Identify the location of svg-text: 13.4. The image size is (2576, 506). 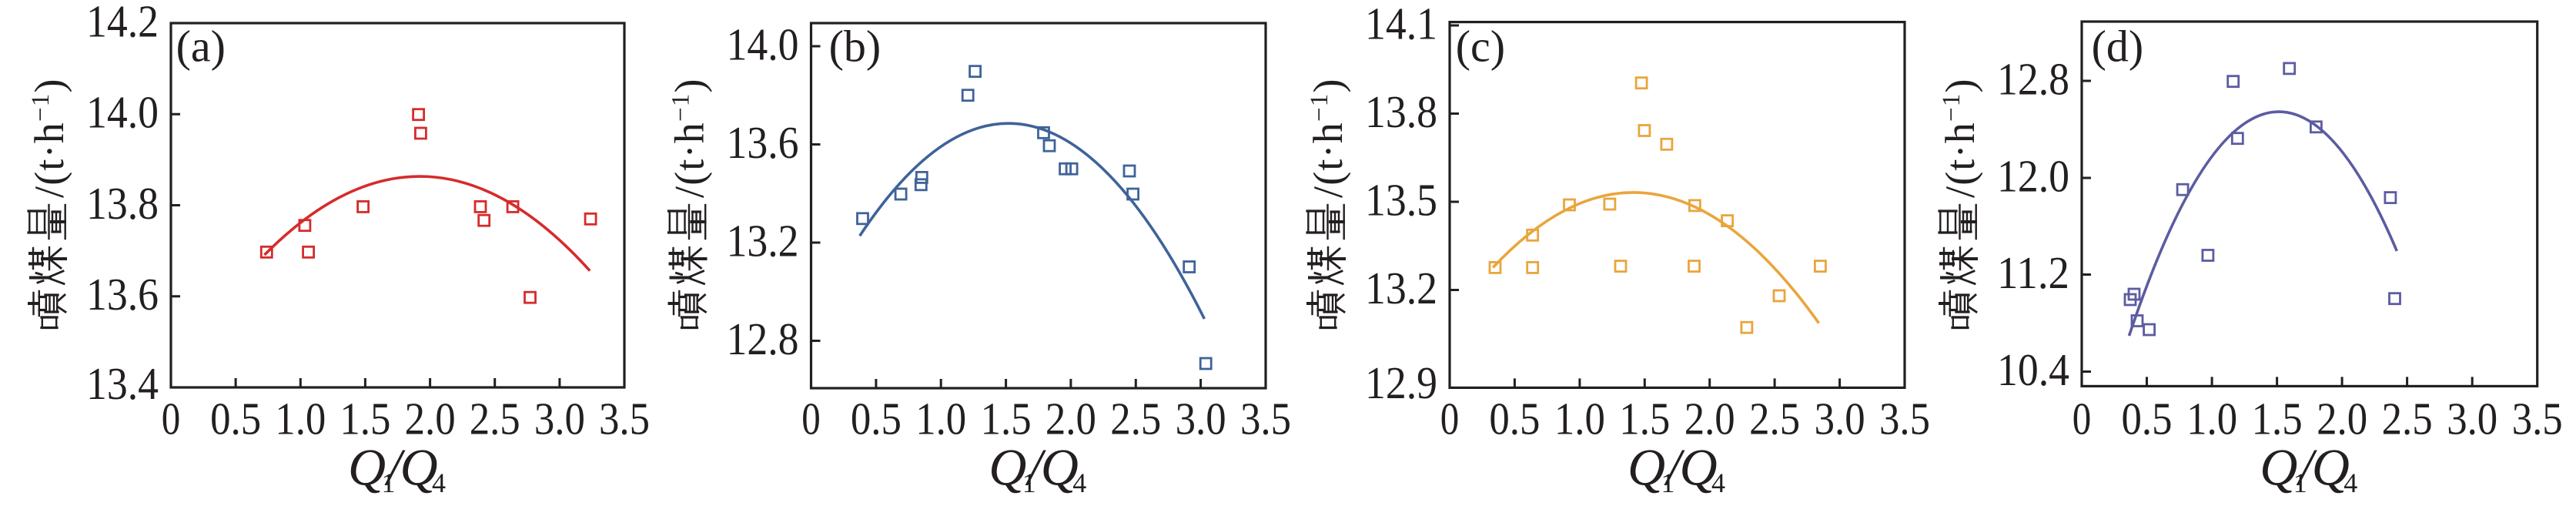
(123, 383).